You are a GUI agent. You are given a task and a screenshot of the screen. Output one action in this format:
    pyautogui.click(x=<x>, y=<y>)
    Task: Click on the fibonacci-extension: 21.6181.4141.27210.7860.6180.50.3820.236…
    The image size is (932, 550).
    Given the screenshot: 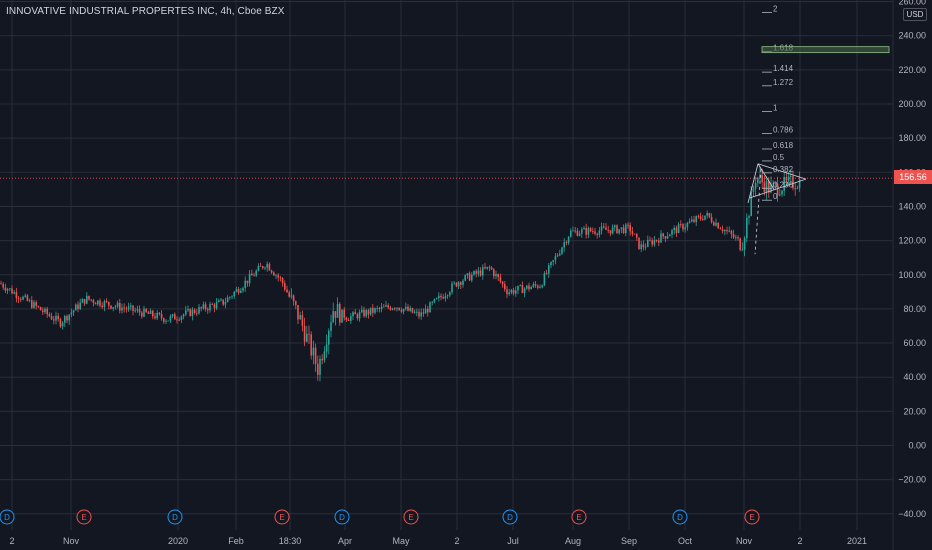 What is the action you would take?
    pyautogui.click(x=825, y=102)
    